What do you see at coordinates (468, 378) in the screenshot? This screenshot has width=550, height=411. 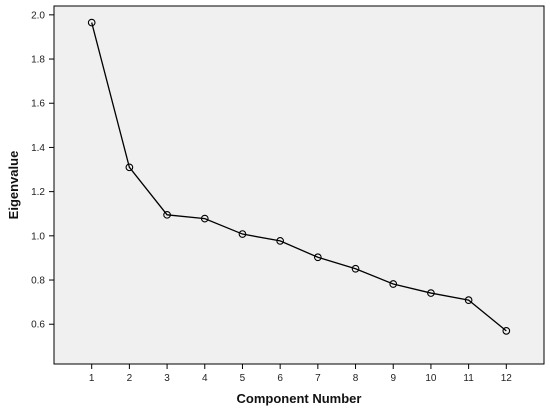 I see `x-tick-label: 11` at bounding box center [468, 378].